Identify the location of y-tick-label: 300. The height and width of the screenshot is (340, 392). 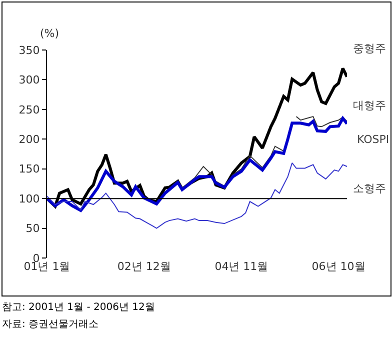
(29, 80).